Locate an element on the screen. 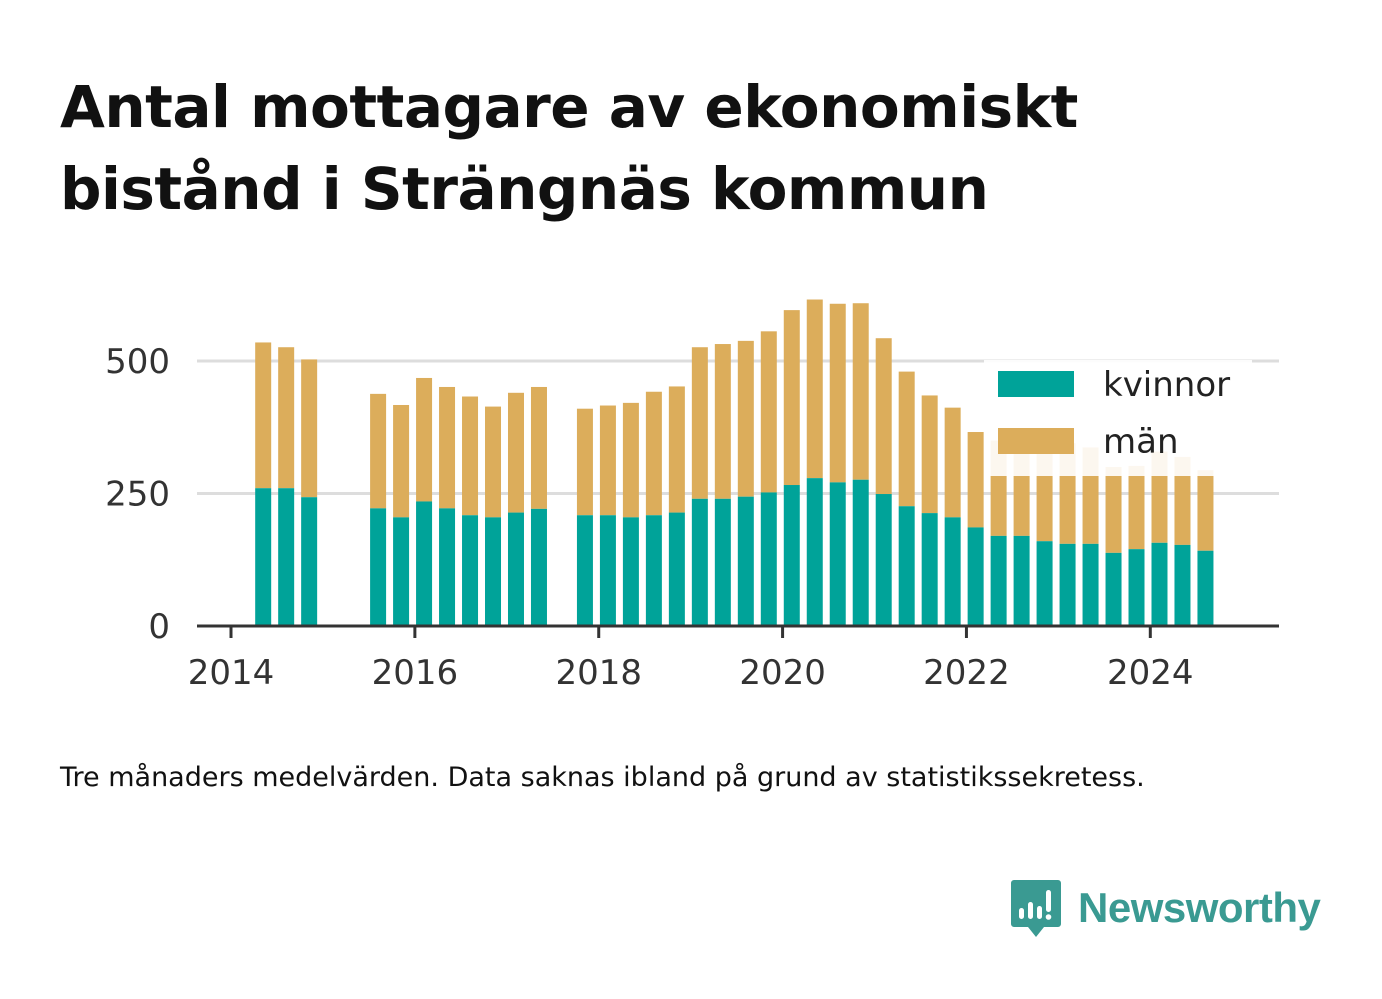 This screenshot has width=1382, height=999. legend-swatch-kvinnor is located at coordinates (1036, 384).